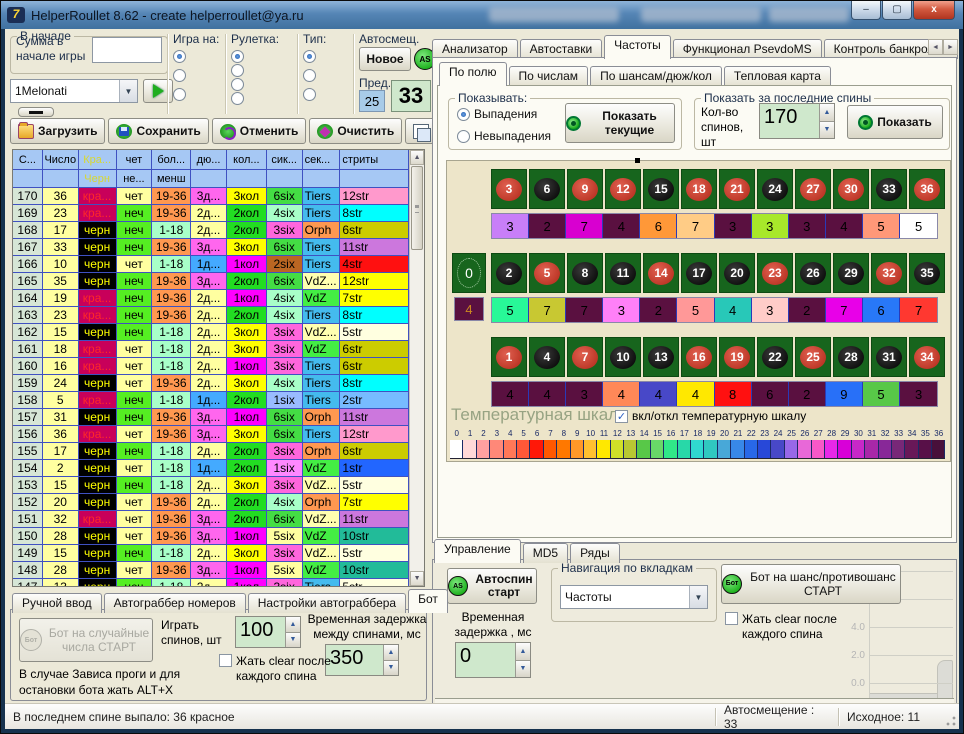 This screenshot has width=964, height=734. Describe the element at coordinates (417, 208) in the screenshot. I see `scrollbar-thumb` at that location.